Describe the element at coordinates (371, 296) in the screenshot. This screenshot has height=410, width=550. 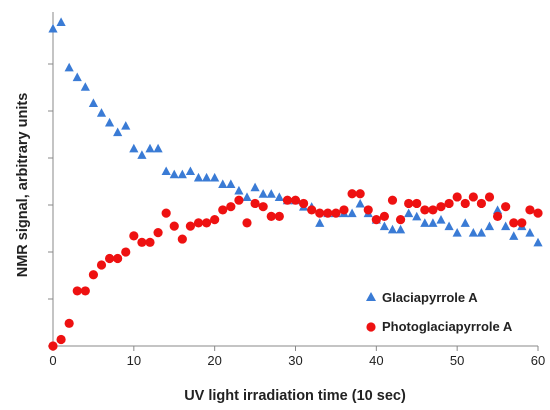
I see `legend-triangle-marker` at that location.